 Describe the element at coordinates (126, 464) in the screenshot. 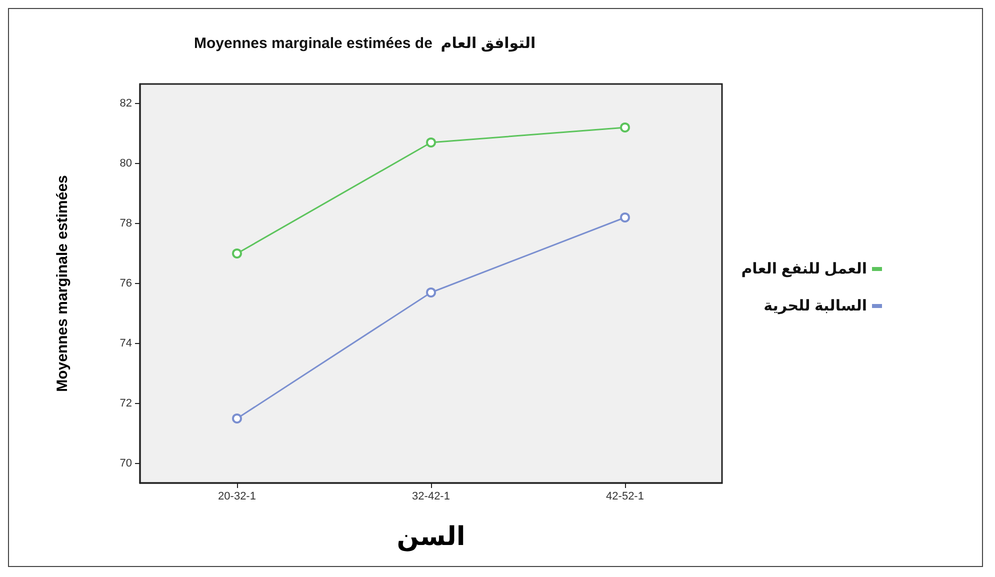

I see `y-tick-label: 70` at that location.